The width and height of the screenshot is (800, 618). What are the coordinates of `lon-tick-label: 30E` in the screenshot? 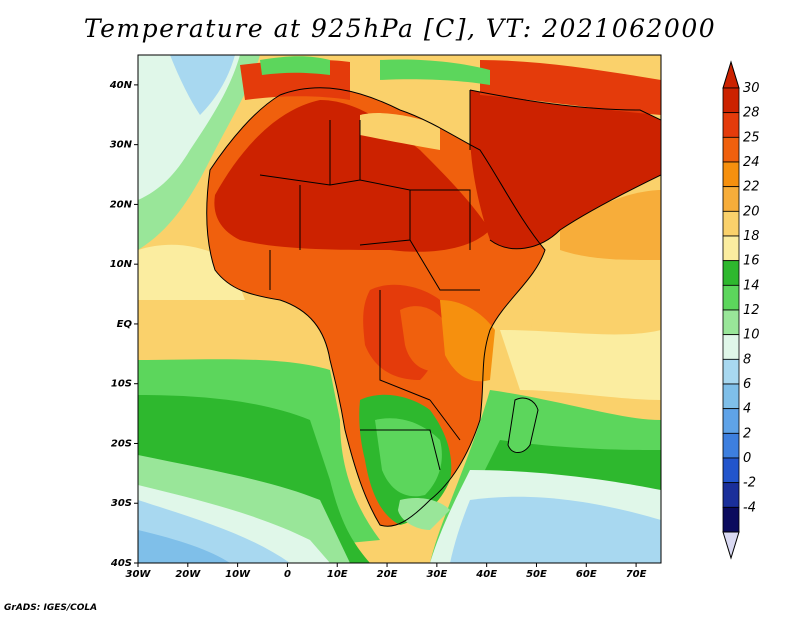 It's located at (436, 574).